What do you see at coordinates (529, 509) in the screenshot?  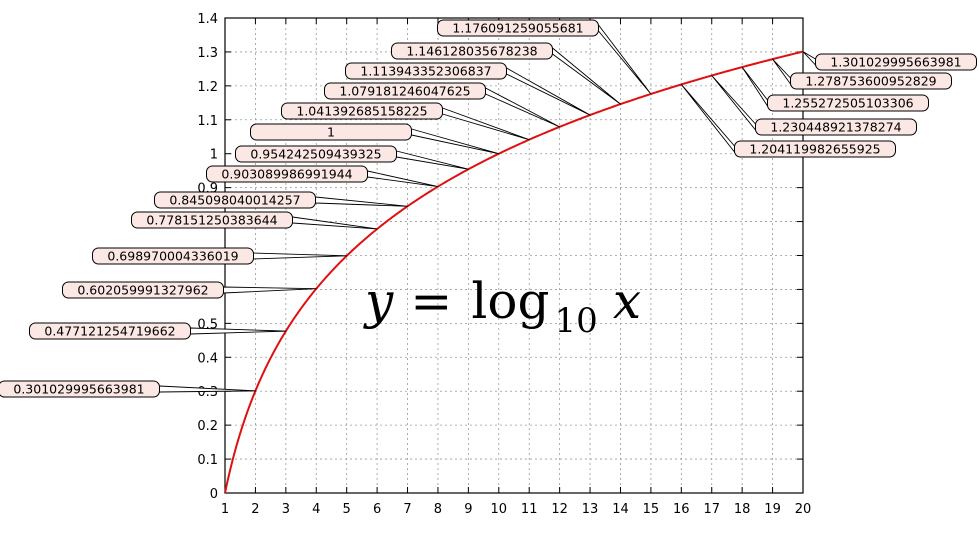 I see `x-tick-label: 11` at bounding box center [529, 509].